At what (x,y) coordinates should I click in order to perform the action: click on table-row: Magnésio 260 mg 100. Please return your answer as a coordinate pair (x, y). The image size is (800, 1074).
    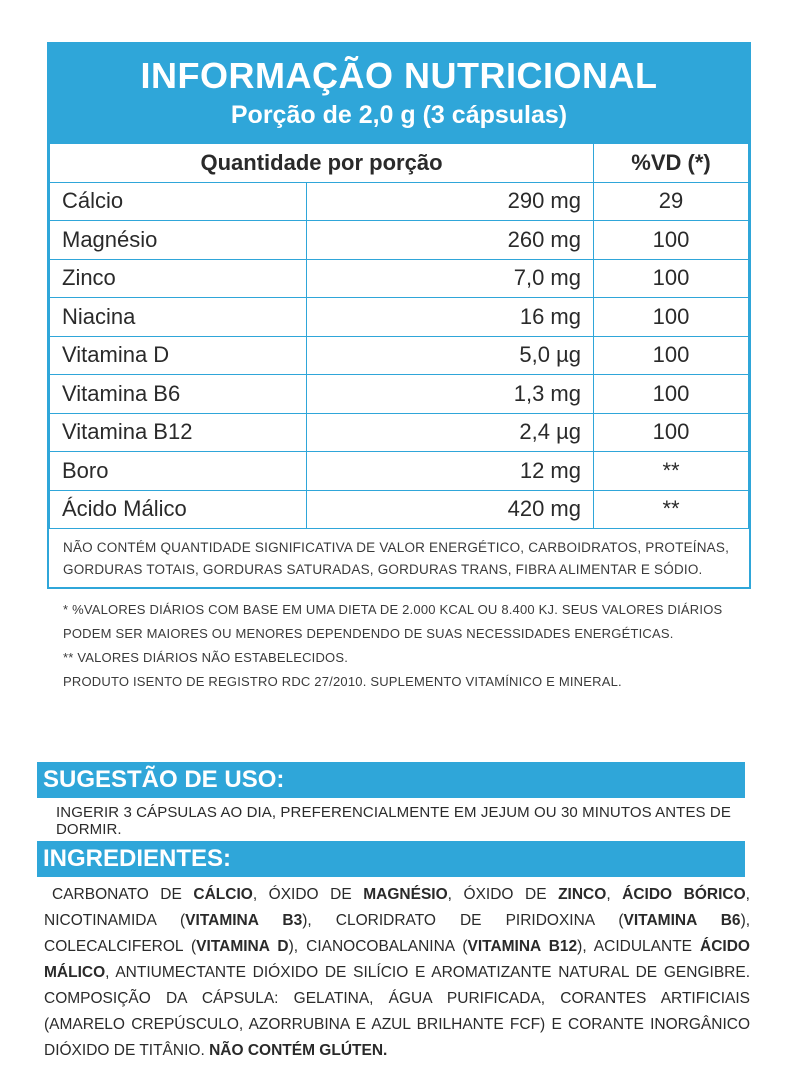
    Looking at the image, I should click on (399, 240).